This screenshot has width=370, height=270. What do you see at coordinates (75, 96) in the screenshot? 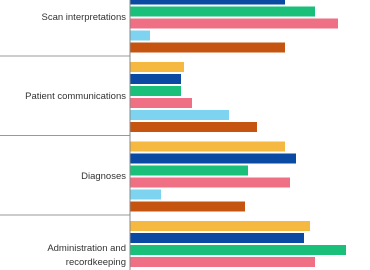
I see `category-label: Patient communications` at bounding box center [75, 96].